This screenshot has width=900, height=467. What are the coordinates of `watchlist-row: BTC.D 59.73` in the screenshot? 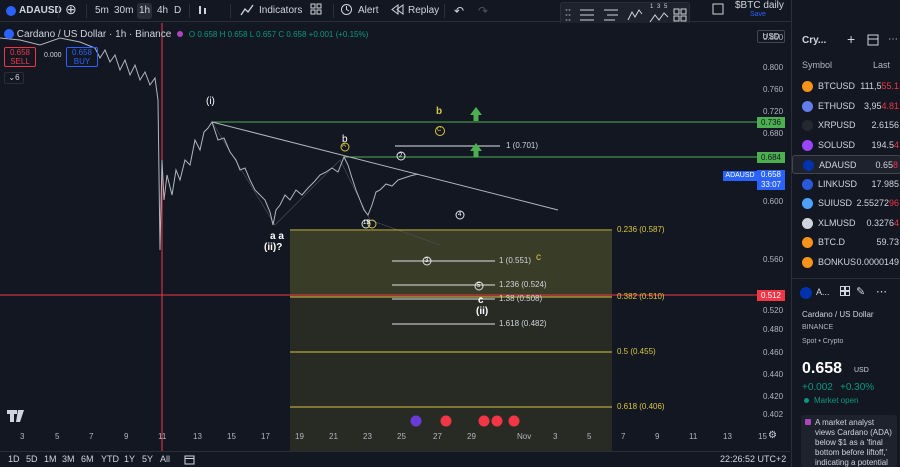 It's located at (846, 242).